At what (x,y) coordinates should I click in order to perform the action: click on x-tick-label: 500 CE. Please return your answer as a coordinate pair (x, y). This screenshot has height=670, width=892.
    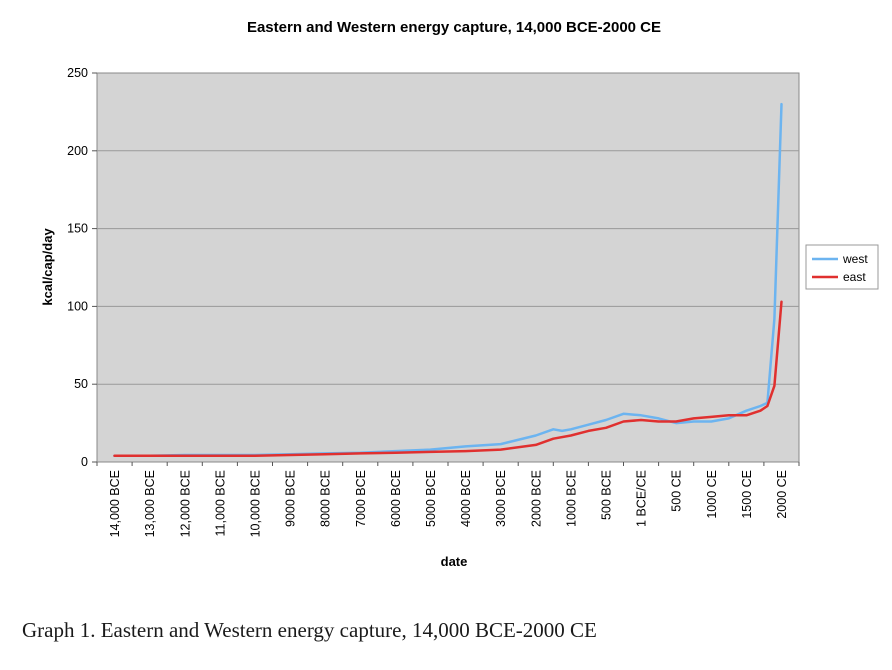
    Looking at the image, I should click on (677, 491).